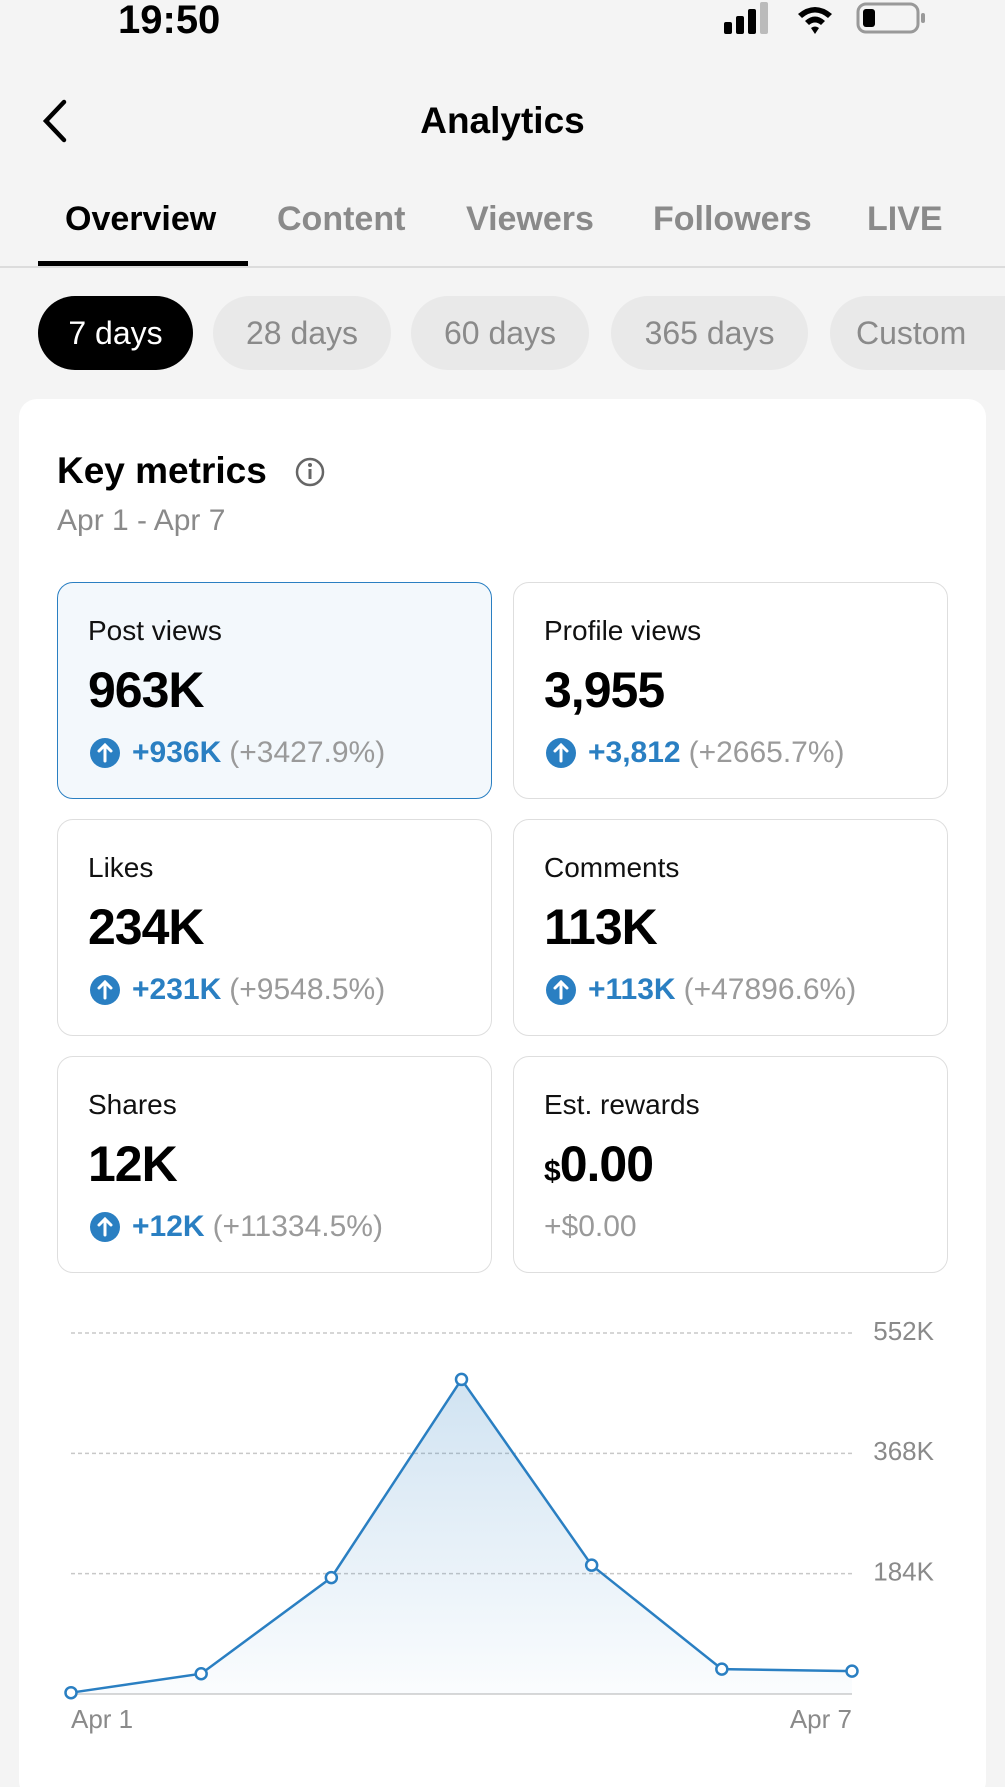 Image resolution: width=1005 pixels, height=1787 pixels. Describe the element at coordinates (132, 1104) in the screenshot. I see `metric-label: Shares` at that location.